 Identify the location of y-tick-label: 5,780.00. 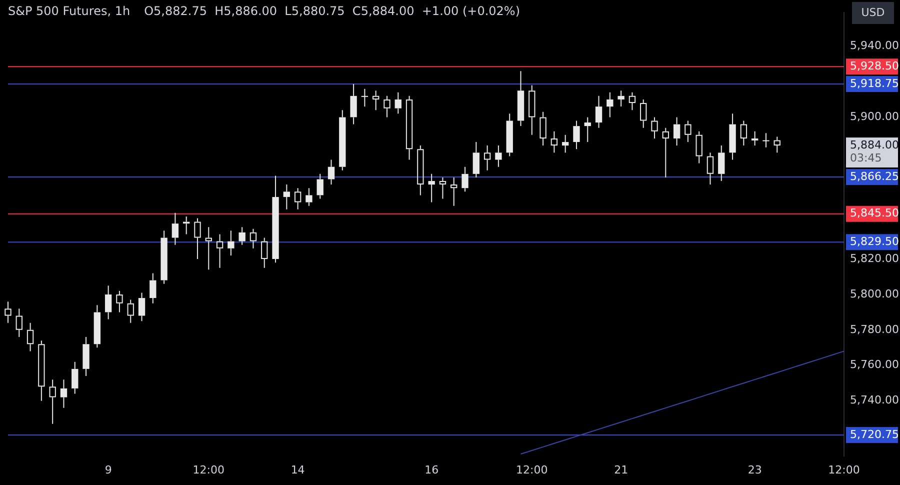
(874, 329).